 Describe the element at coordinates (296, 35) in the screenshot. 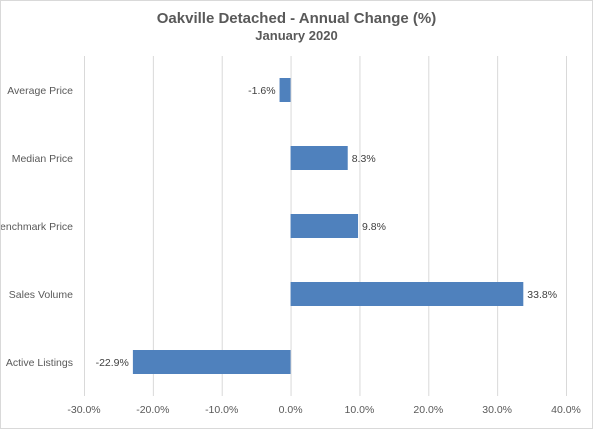

I see `chart-subtitle: January 2020` at that location.